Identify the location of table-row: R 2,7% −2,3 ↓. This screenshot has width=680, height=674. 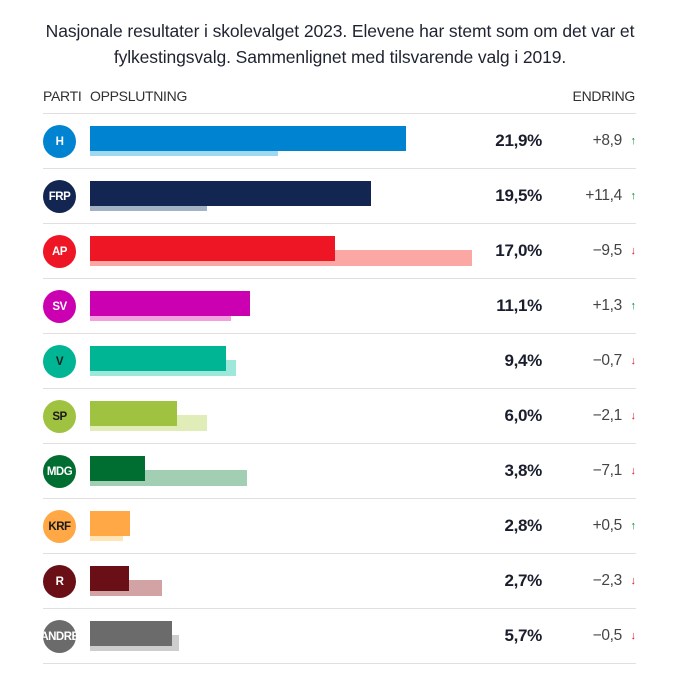
(339, 580).